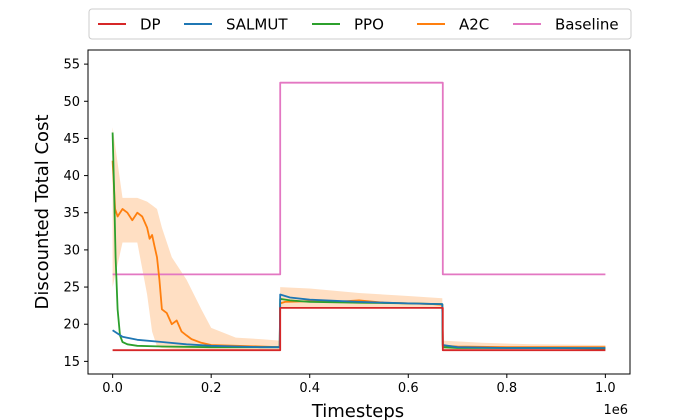 Image resolution: width=700 pixels, height=420 pixels. What do you see at coordinates (129, 25) in the screenshot?
I see `legend-item-dp: DP` at bounding box center [129, 25].